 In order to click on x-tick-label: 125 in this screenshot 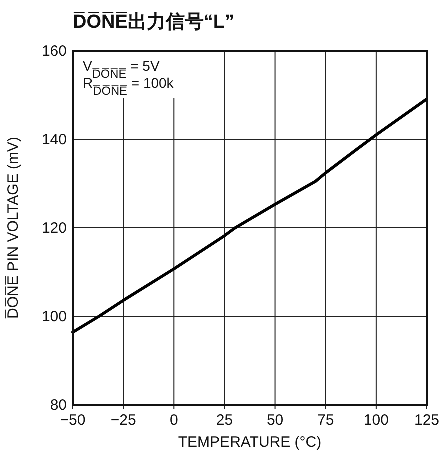, I will do `click(427, 420)`.